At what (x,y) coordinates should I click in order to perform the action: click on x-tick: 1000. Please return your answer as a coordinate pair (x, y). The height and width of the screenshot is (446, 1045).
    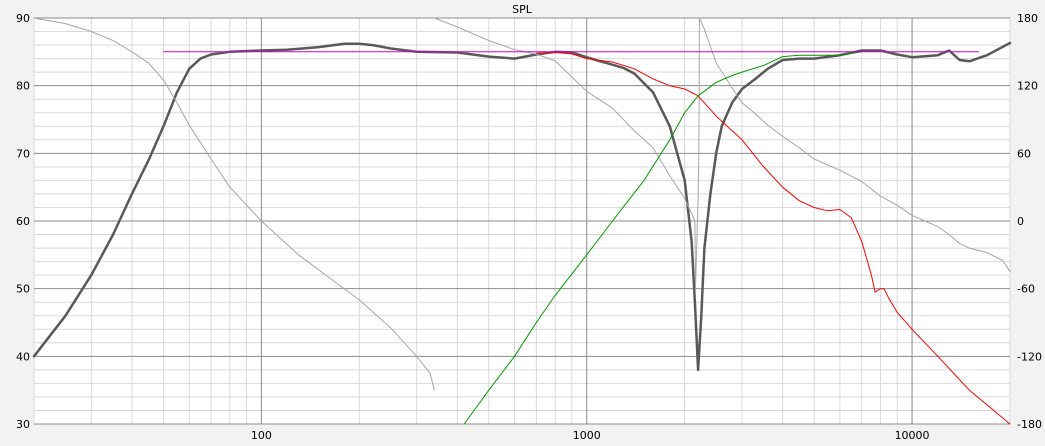
    Looking at the image, I should click on (587, 435).